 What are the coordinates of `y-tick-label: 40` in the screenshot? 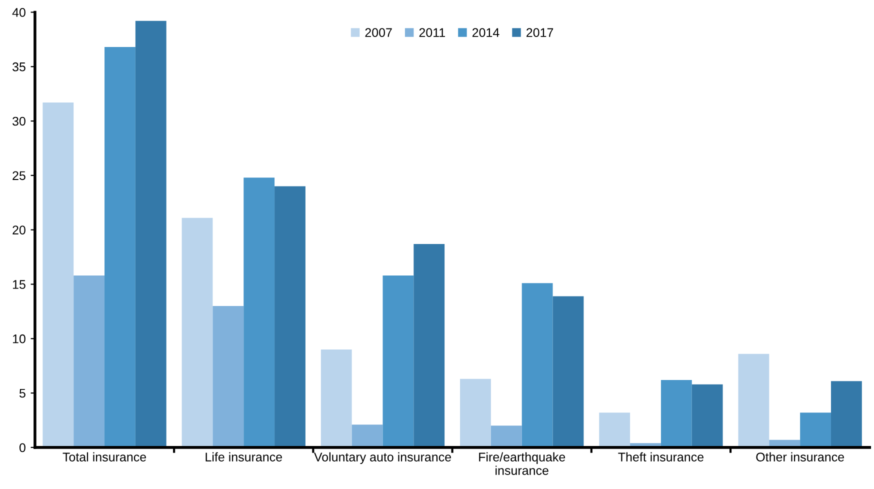 It's located at (19, 12).